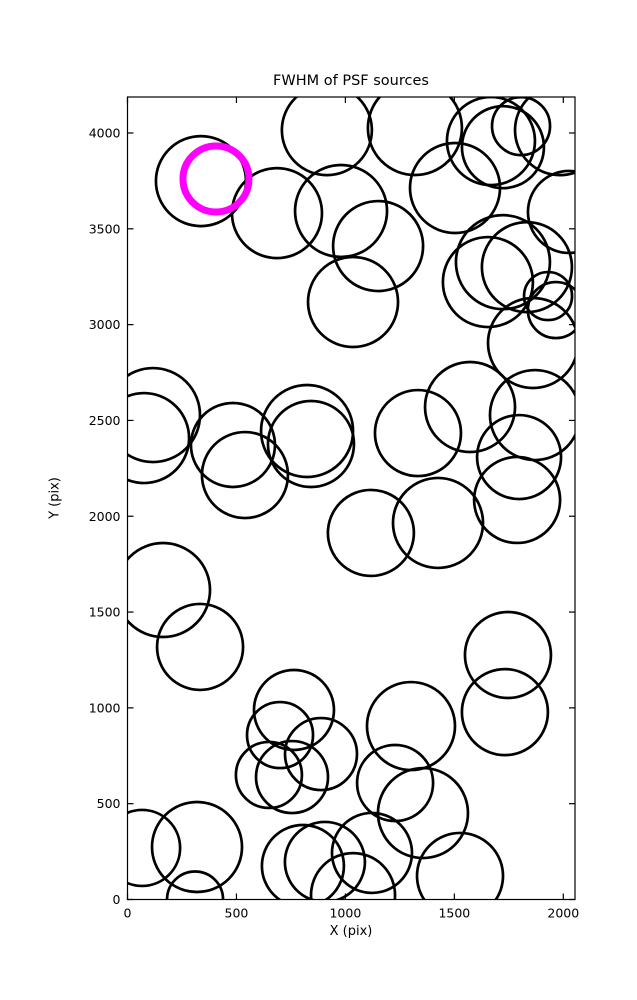  What do you see at coordinates (128, 913) in the screenshot?
I see `x-tick-label: 0` at bounding box center [128, 913].